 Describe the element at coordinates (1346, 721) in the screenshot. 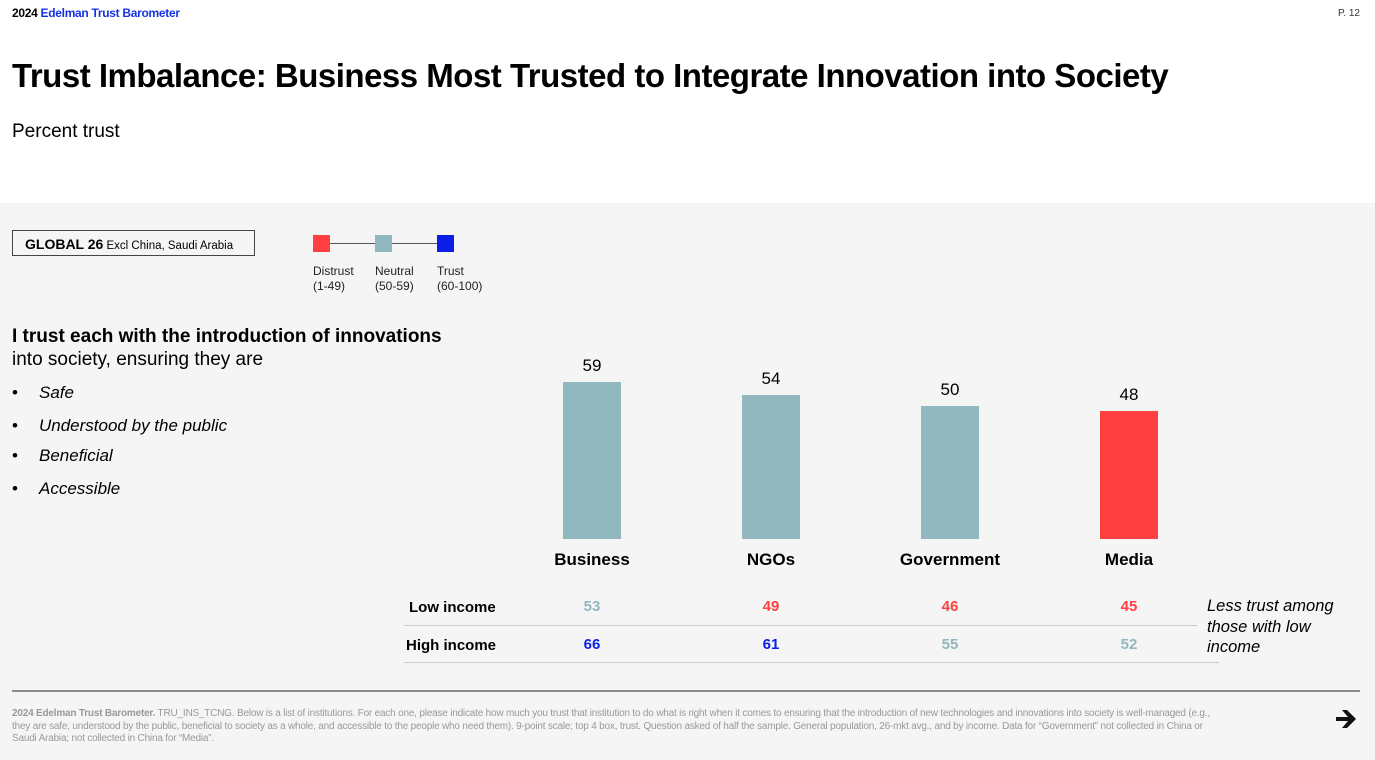

I see `arrow-right-icon` at that location.